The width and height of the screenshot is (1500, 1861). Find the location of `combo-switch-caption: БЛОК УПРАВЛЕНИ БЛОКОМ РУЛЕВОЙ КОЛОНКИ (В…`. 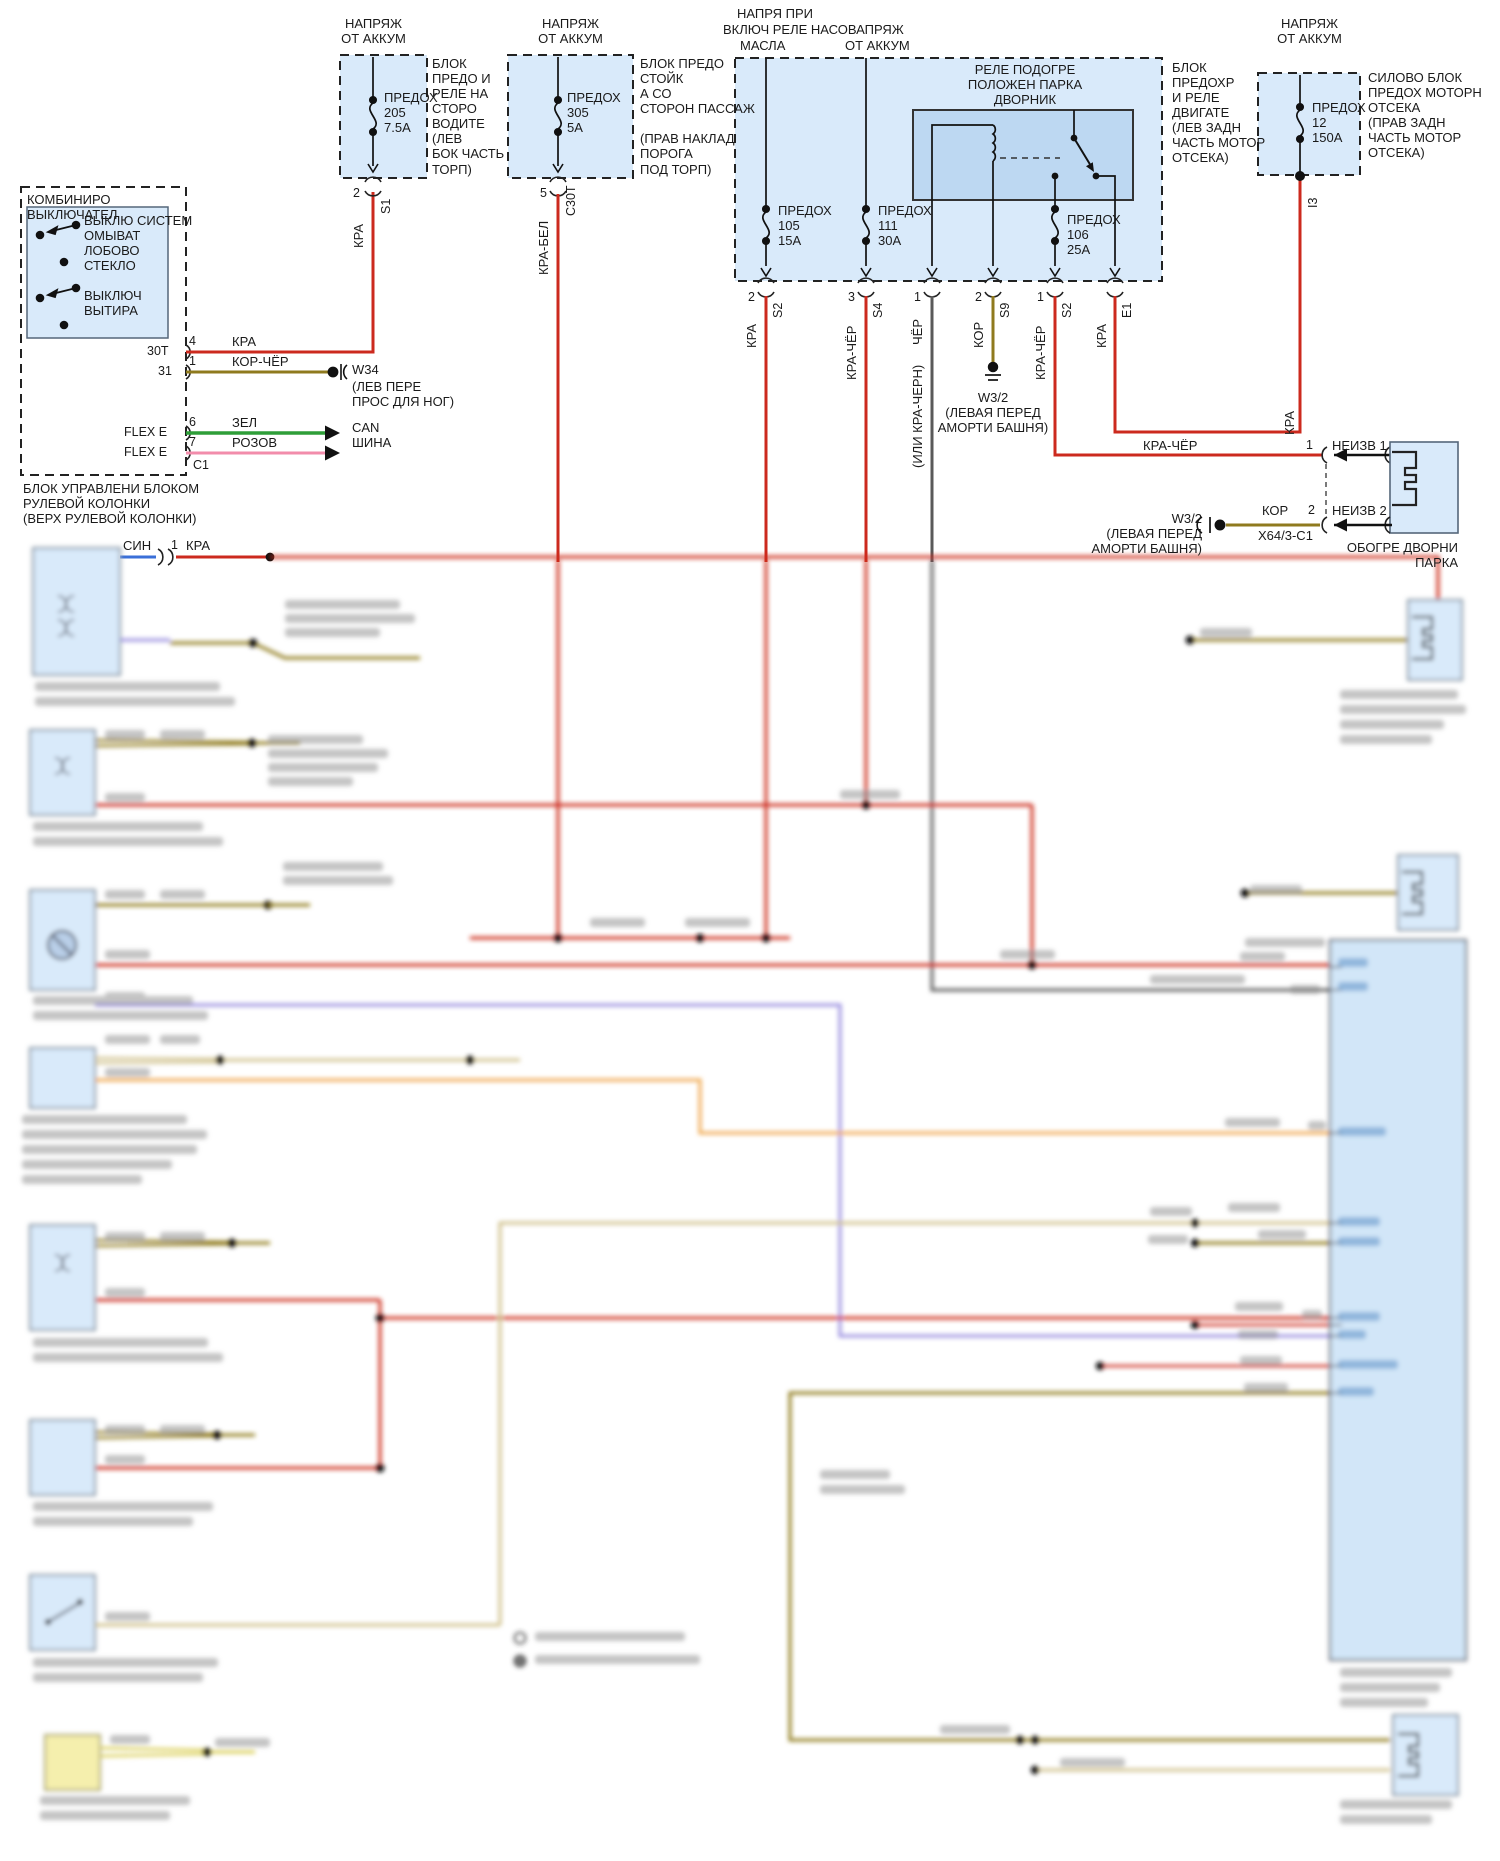

combo-switch-caption: БЛОК УПРАВЛЕНИ БЛОКОМ РУЛЕВОЙ КОЛОНКИ (В… is located at coordinates (111, 504).